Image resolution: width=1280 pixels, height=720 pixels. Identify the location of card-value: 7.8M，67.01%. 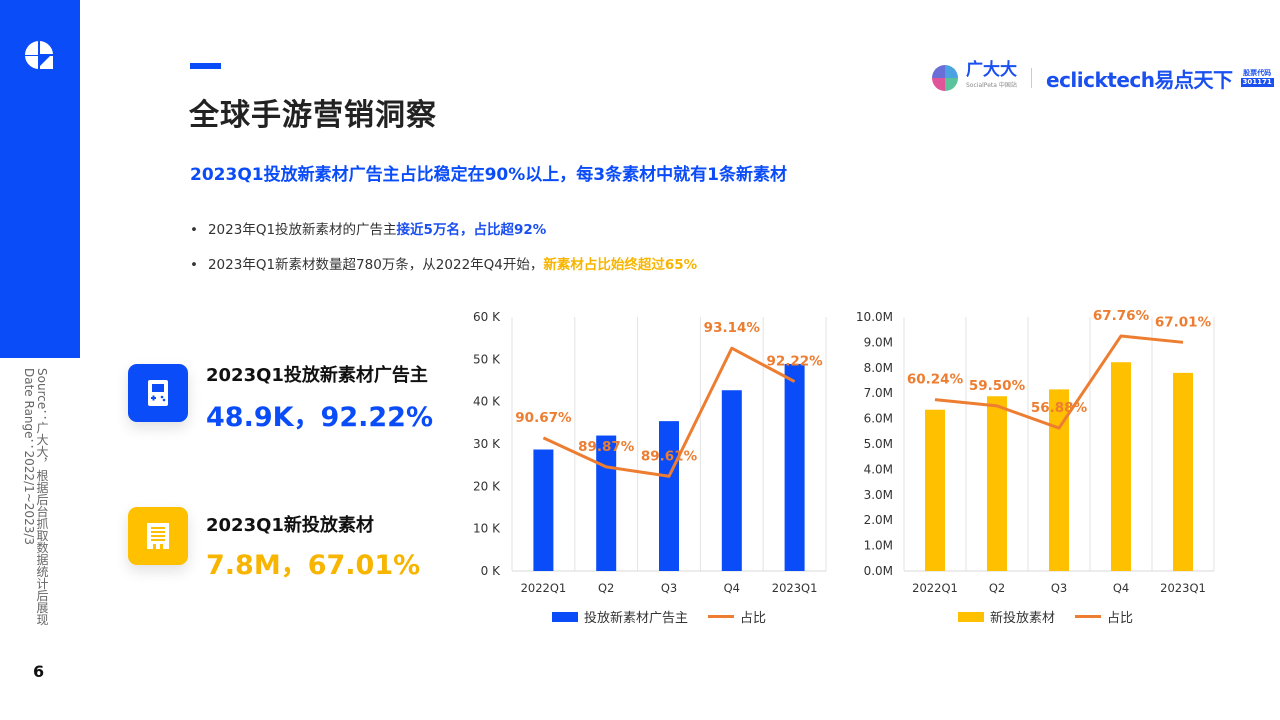
(313, 565).